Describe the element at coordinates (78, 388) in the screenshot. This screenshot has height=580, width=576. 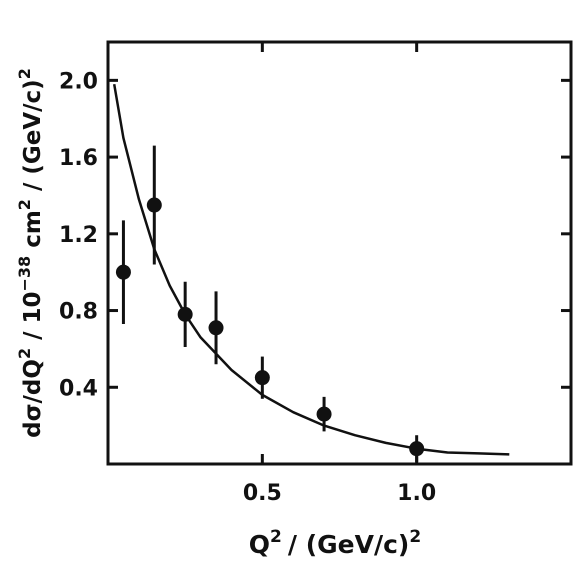
I see `y-tick-label: 0.4` at that location.